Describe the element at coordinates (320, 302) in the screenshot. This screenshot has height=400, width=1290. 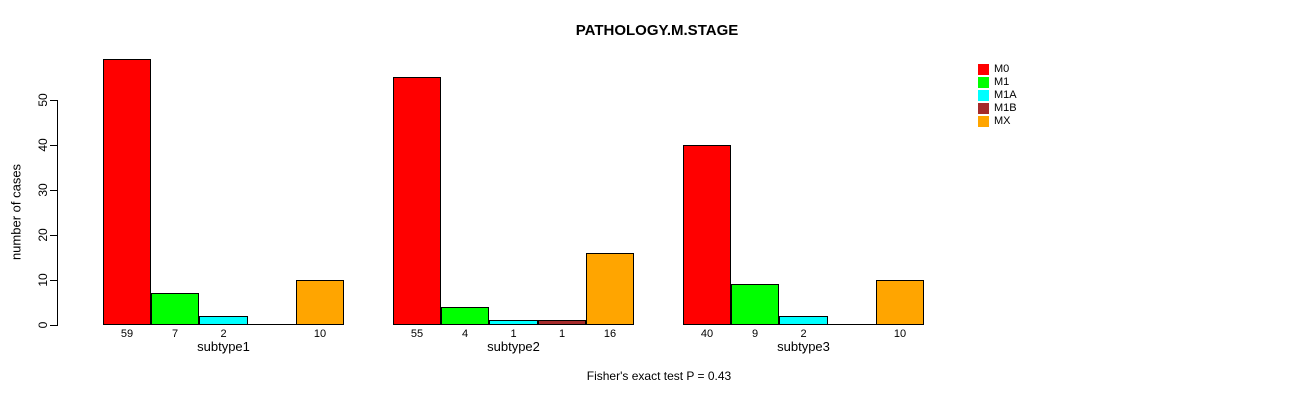
I see `bar-mx-subtype1` at that location.